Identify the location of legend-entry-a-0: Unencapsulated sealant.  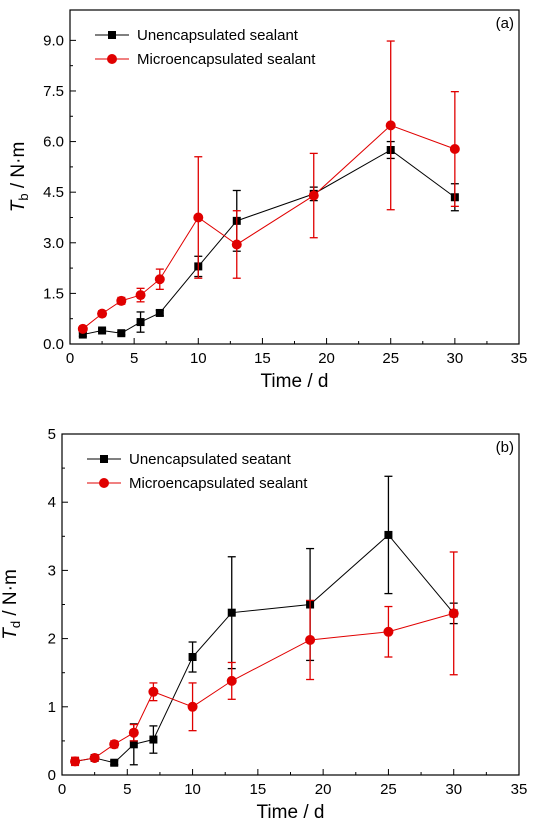
(197, 35).